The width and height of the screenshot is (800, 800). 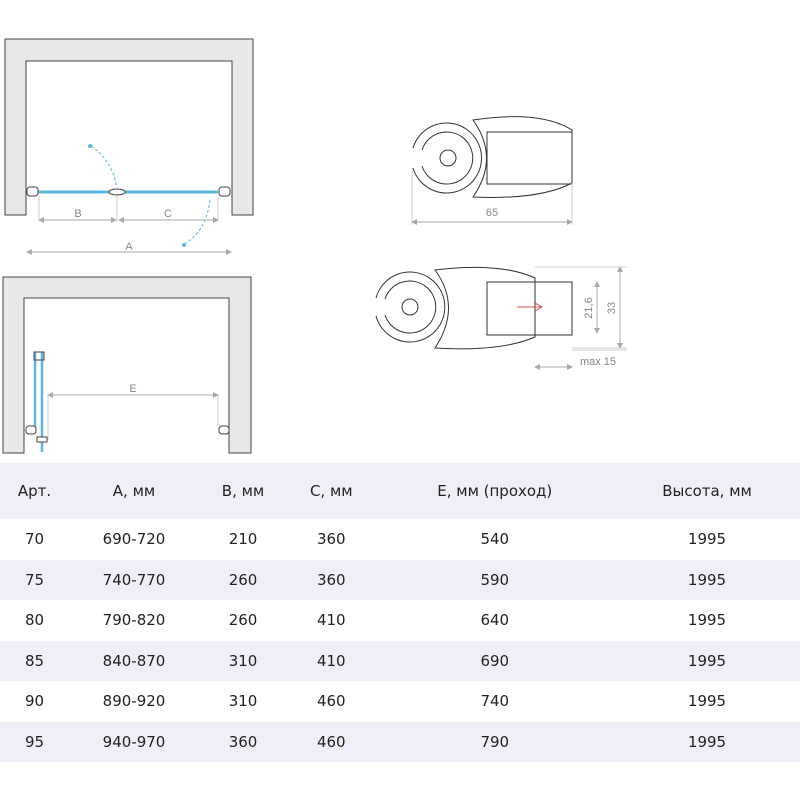 What do you see at coordinates (134, 579) in the screenshot?
I see `table-cell: 740-770` at bounding box center [134, 579].